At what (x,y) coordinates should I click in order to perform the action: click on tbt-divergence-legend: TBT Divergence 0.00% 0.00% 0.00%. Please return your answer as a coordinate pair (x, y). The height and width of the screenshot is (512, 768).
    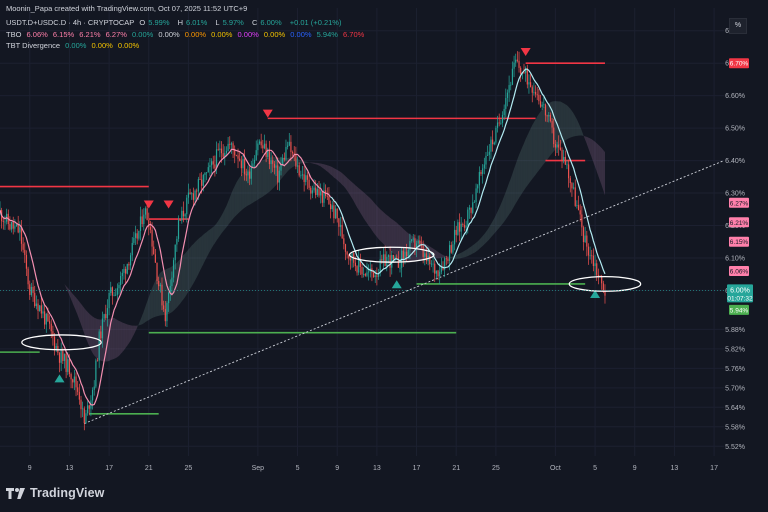
    Looking at the image, I should click on (73, 45).